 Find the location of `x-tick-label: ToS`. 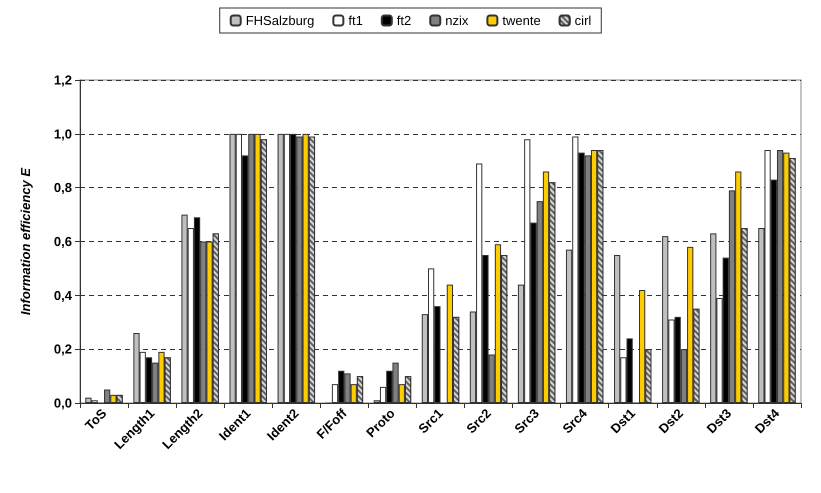

x-tick-label: ToS is located at coordinates (96, 419).